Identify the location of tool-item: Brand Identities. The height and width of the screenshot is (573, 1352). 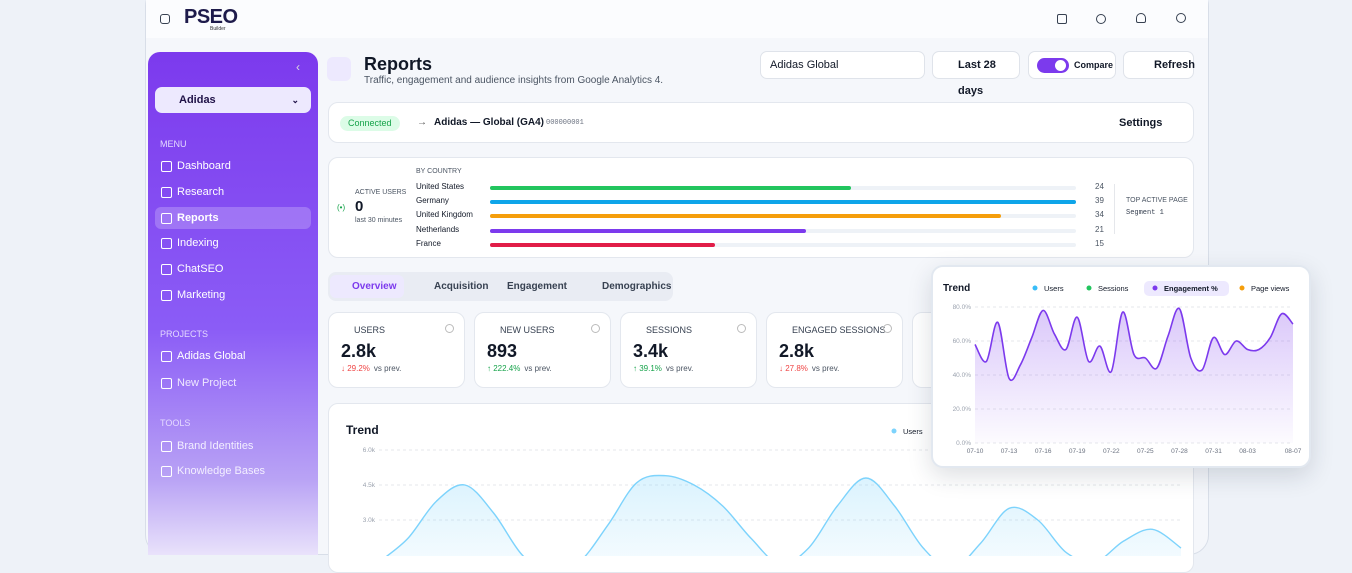
(233, 446).